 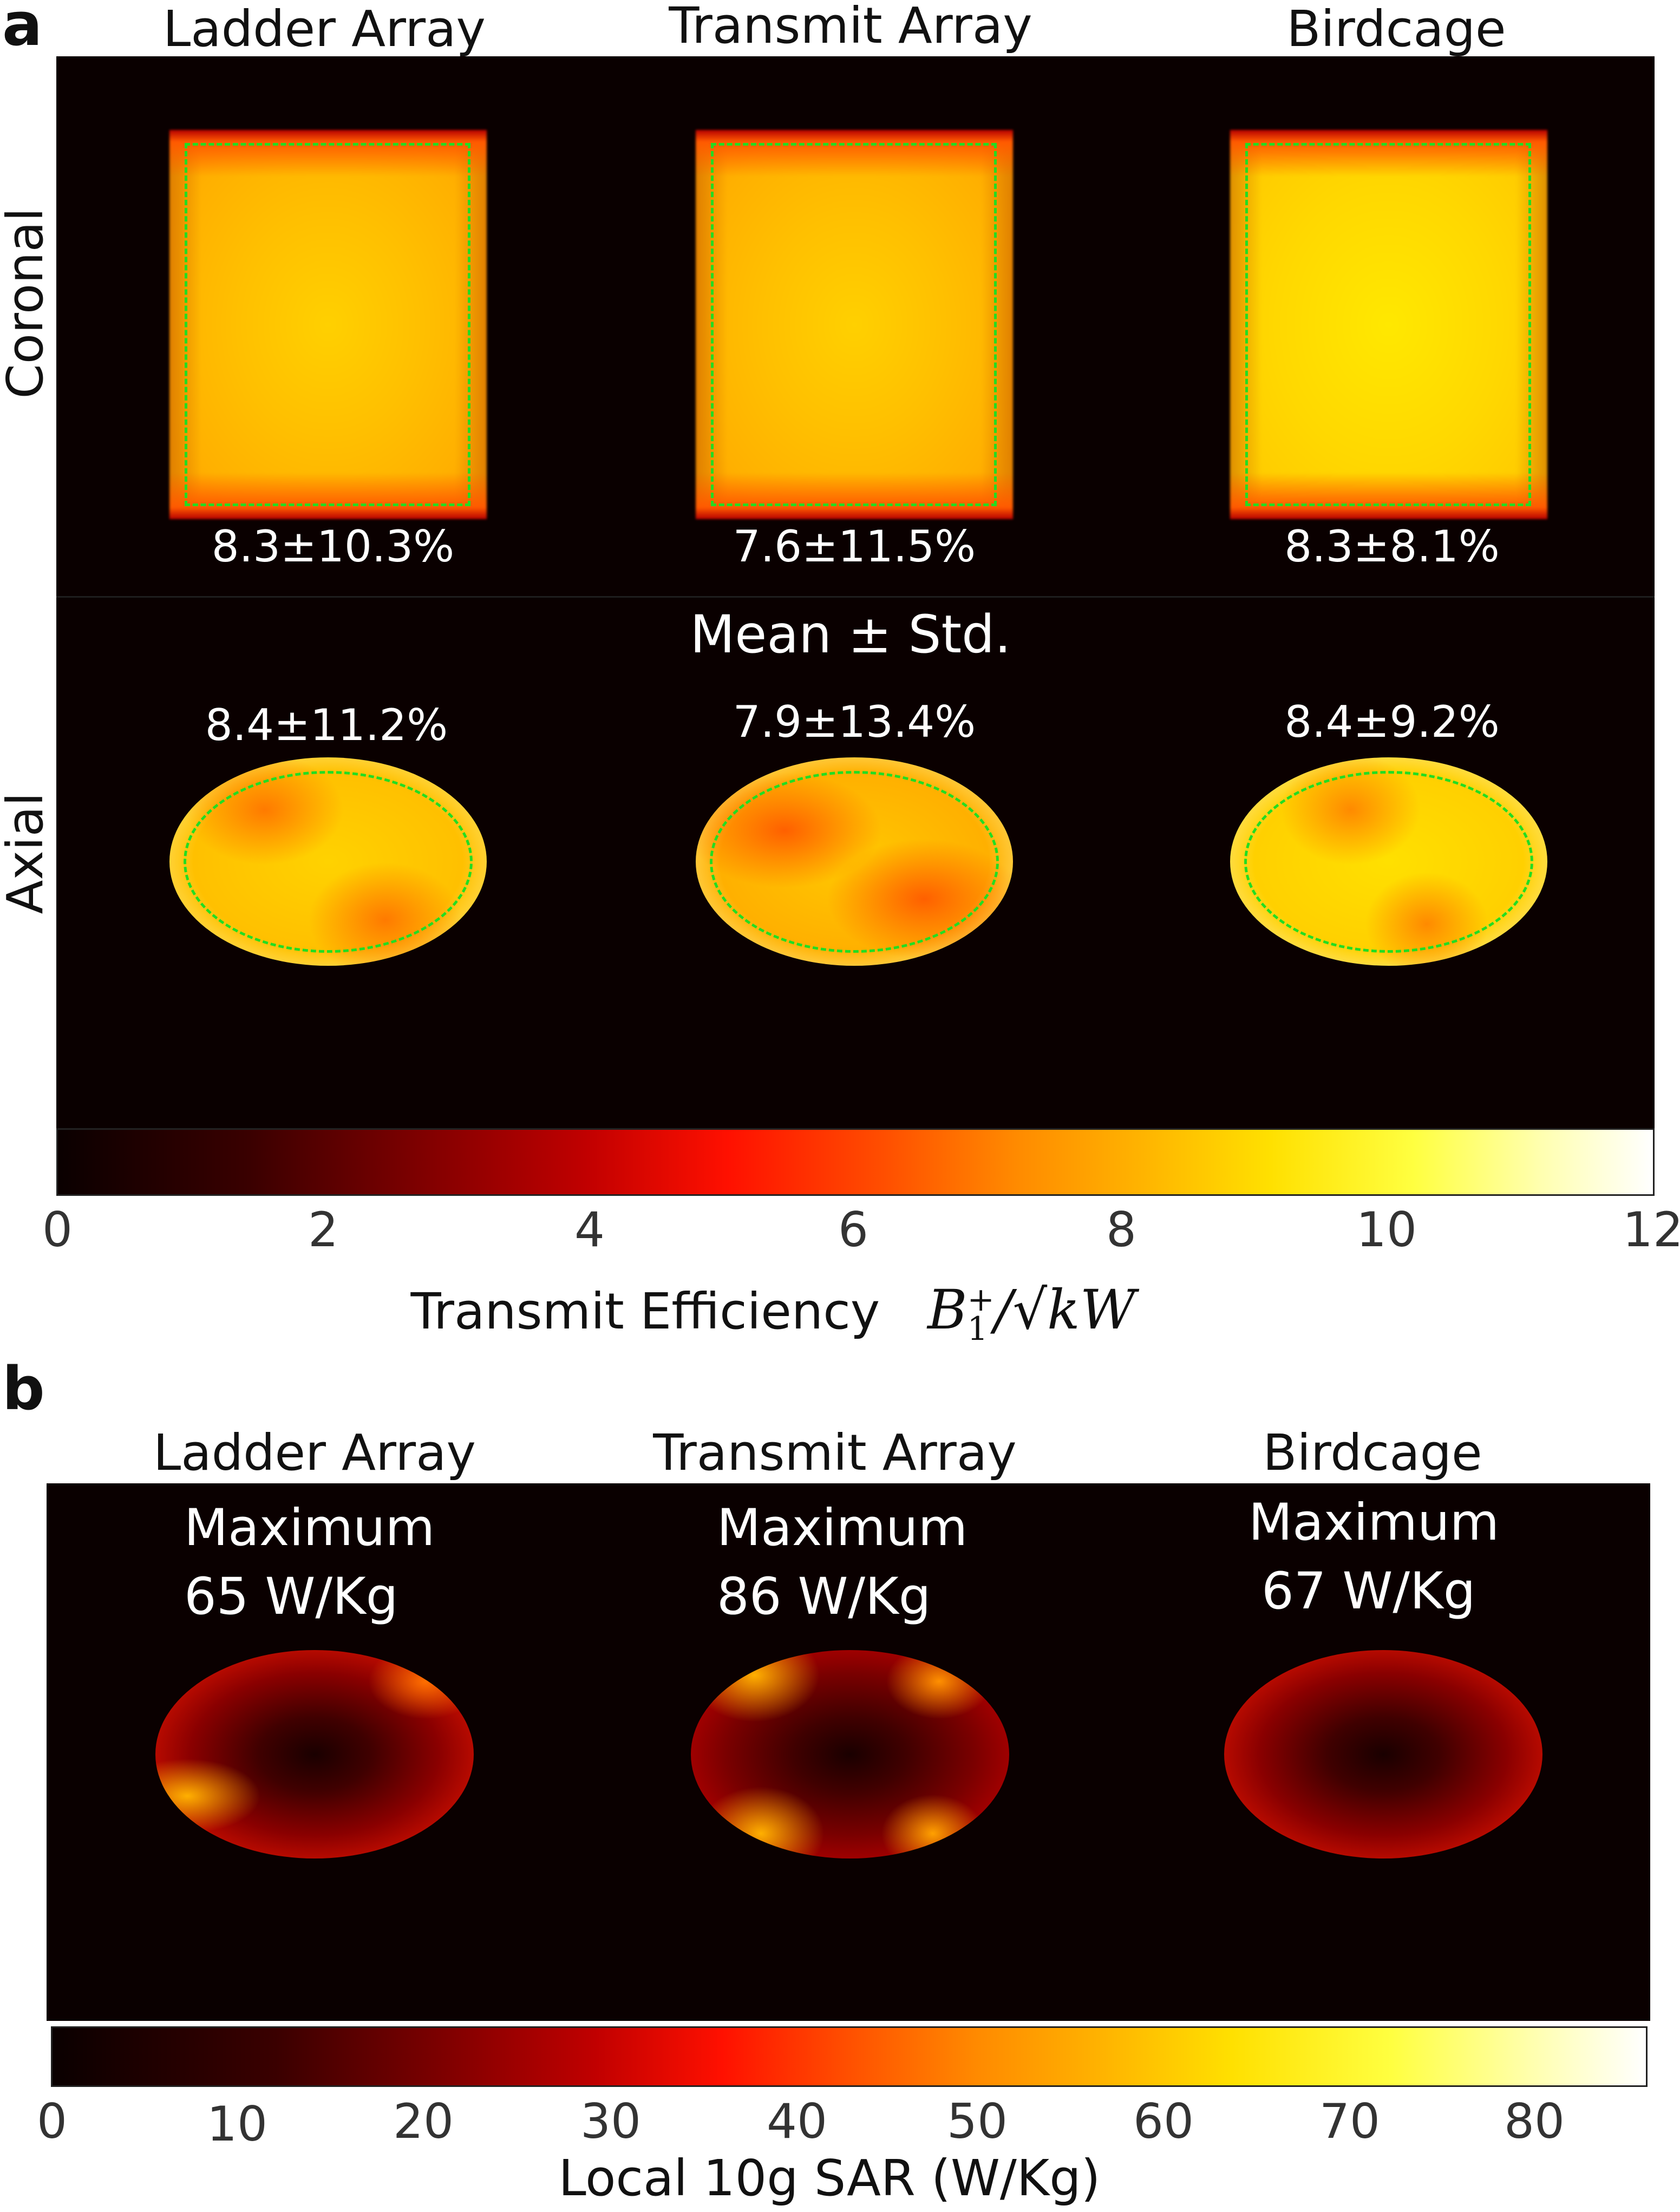 What do you see at coordinates (853, 1230) in the screenshot?
I see `tick-label: 6` at bounding box center [853, 1230].